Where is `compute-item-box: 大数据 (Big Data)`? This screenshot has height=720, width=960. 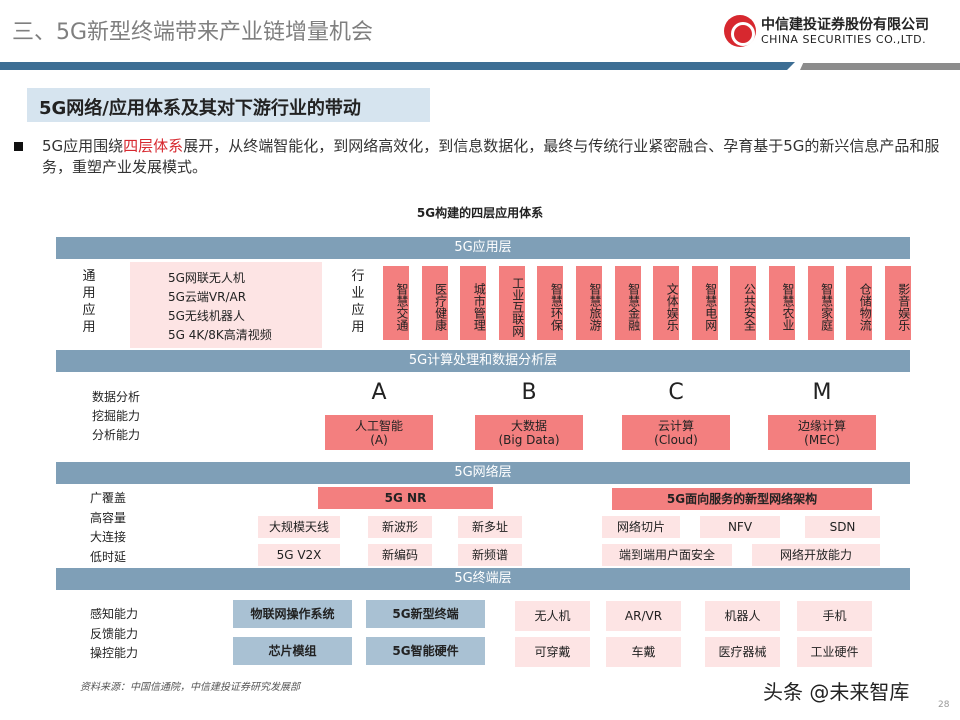
compute-item-box: 大数据 (Big Data) is located at coordinates (529, 432).